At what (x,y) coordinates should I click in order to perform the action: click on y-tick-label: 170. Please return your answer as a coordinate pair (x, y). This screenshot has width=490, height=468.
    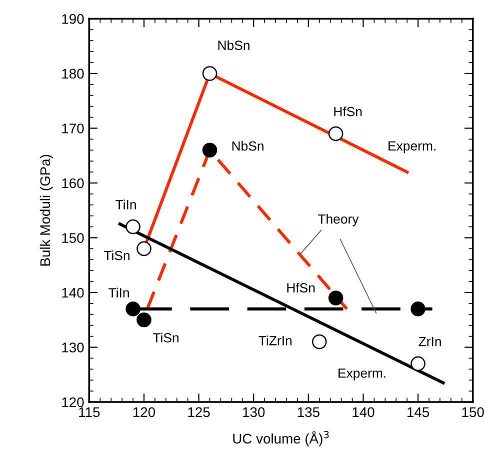
    Looking at the image, I should click on (73, 129).